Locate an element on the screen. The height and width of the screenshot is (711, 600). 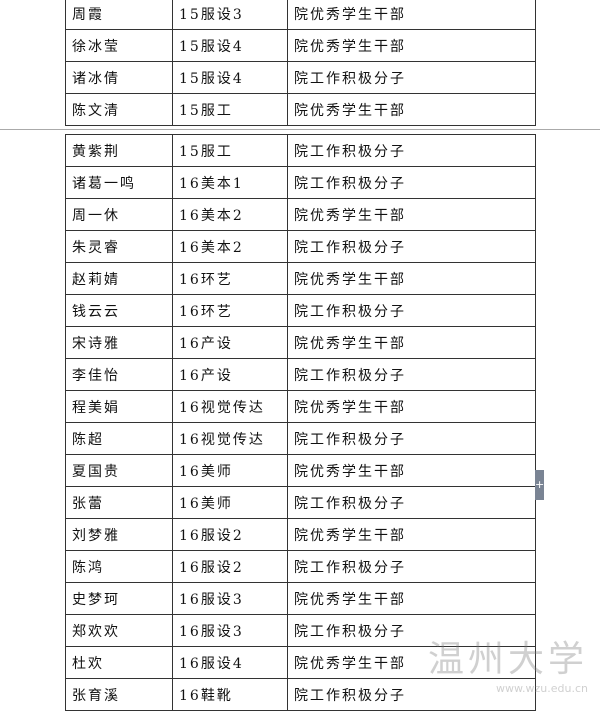
table-row: 宋诗雅 16产设 院优秀学生干部 is located at coordinates (300, 342).